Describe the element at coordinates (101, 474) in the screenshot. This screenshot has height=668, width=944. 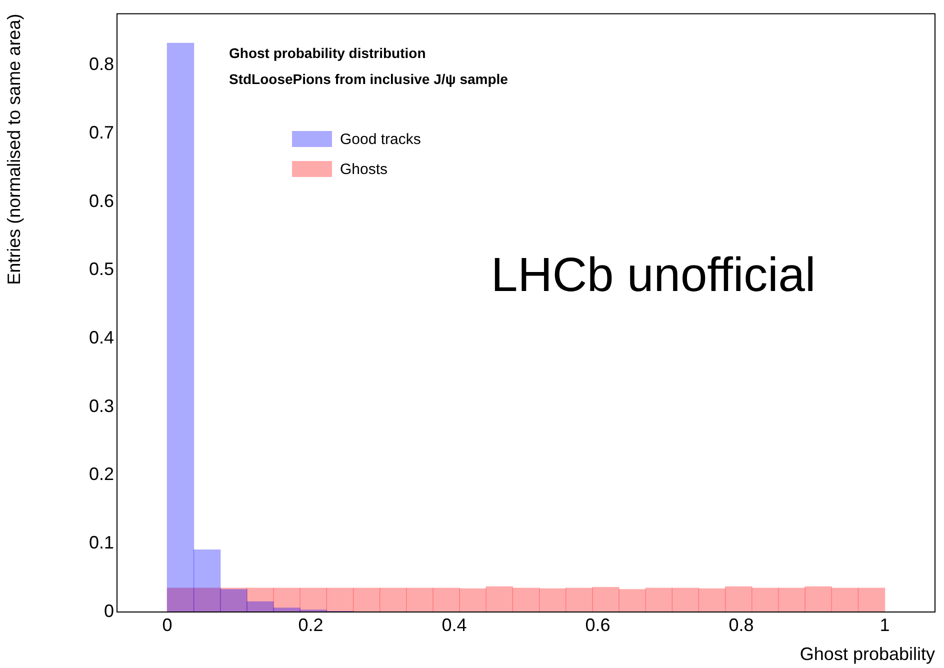
I see `y-tick-label: 0.2` at that location.